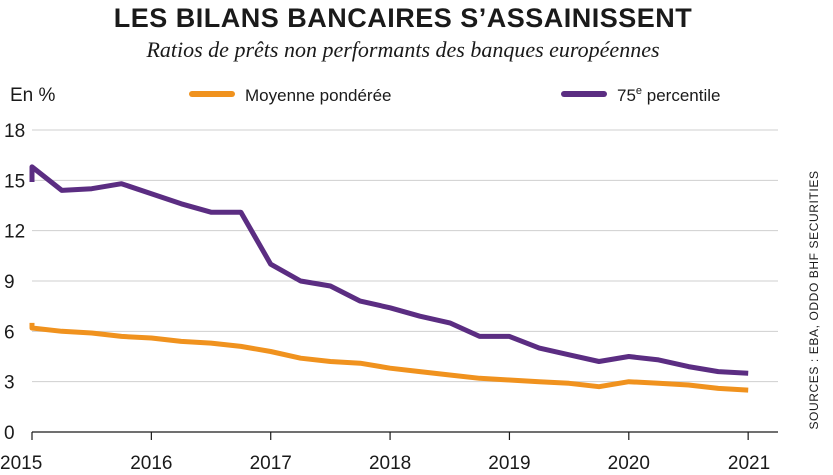  Describe the element at coordinates (9, 433) in the screenshot. I see `y-tick-label: 0` at that location.